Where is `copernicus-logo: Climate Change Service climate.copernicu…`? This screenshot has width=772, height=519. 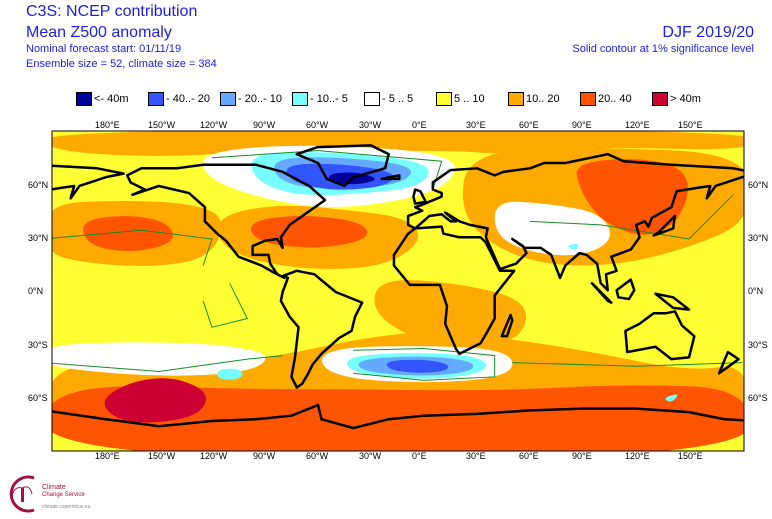 copernicus-logo: Climate Change Service climate.copernicu… is located at coordinates (74, 494).